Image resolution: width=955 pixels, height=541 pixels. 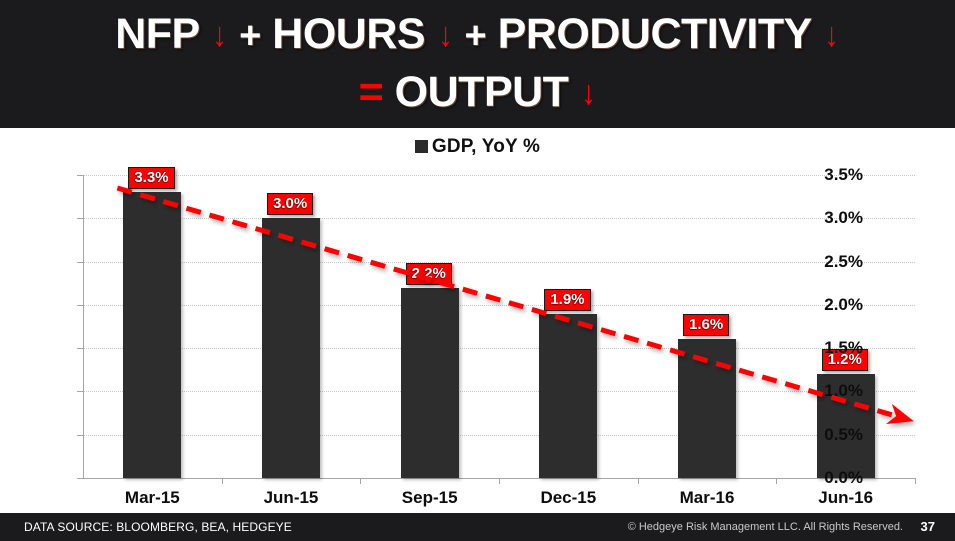 I want to click on bar-value-label: 2.2%, so click(x=428, y=273).